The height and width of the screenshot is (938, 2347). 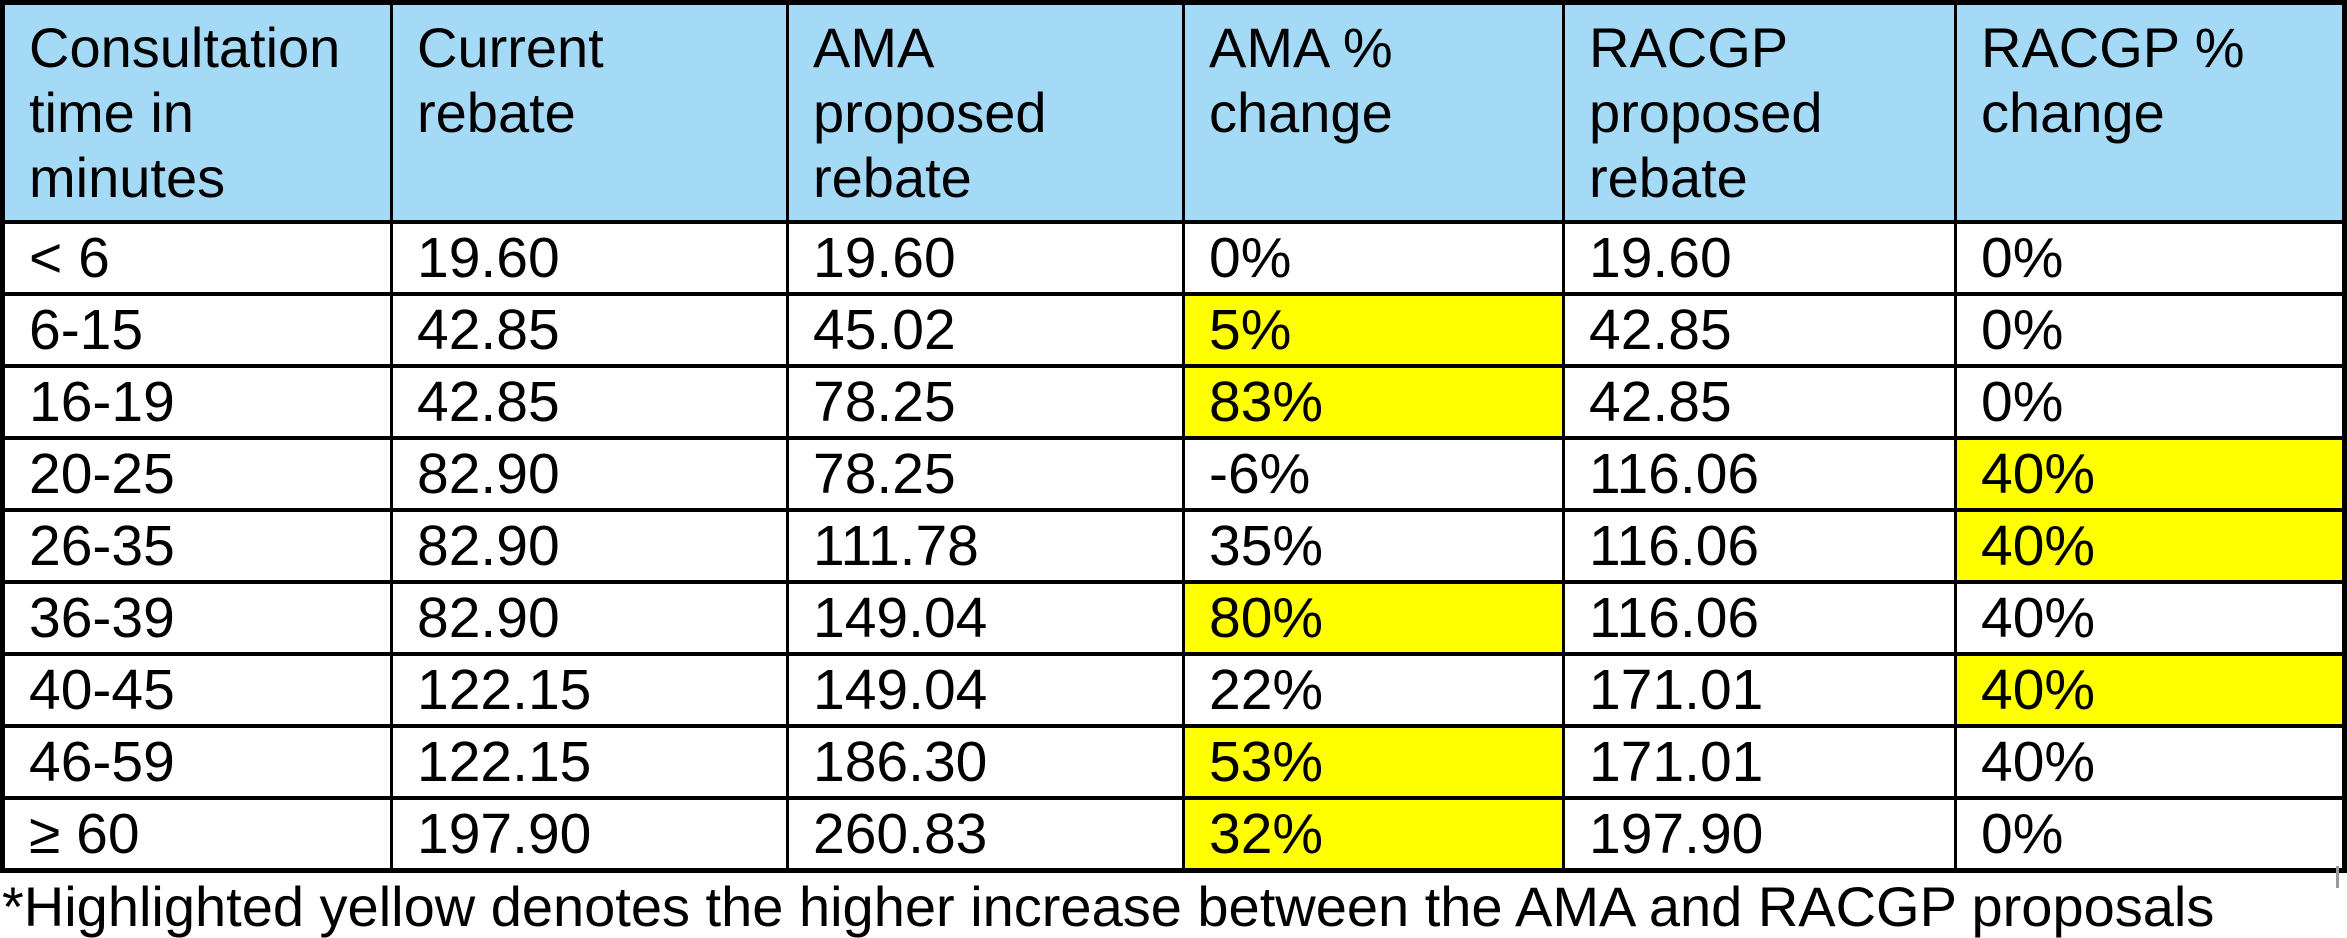 What do you see at coordinates (197, 258) in the screenshot?
I see `cell-consultation-time: < 6` at bounding box center [197, 258].